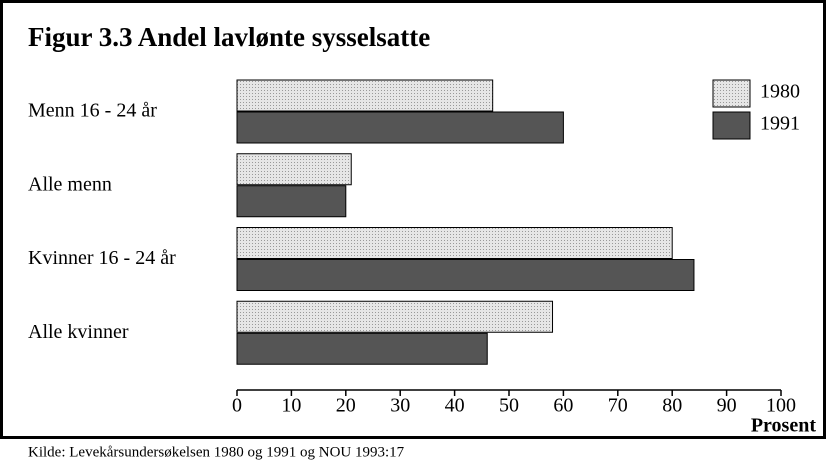  I want to click on x-tick-label: 30, so click(400, 406).